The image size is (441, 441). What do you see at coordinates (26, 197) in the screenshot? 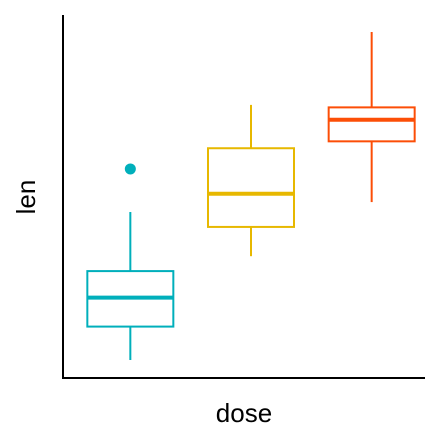
I see `y-axis-label: len` at bounding box center [26, 197].